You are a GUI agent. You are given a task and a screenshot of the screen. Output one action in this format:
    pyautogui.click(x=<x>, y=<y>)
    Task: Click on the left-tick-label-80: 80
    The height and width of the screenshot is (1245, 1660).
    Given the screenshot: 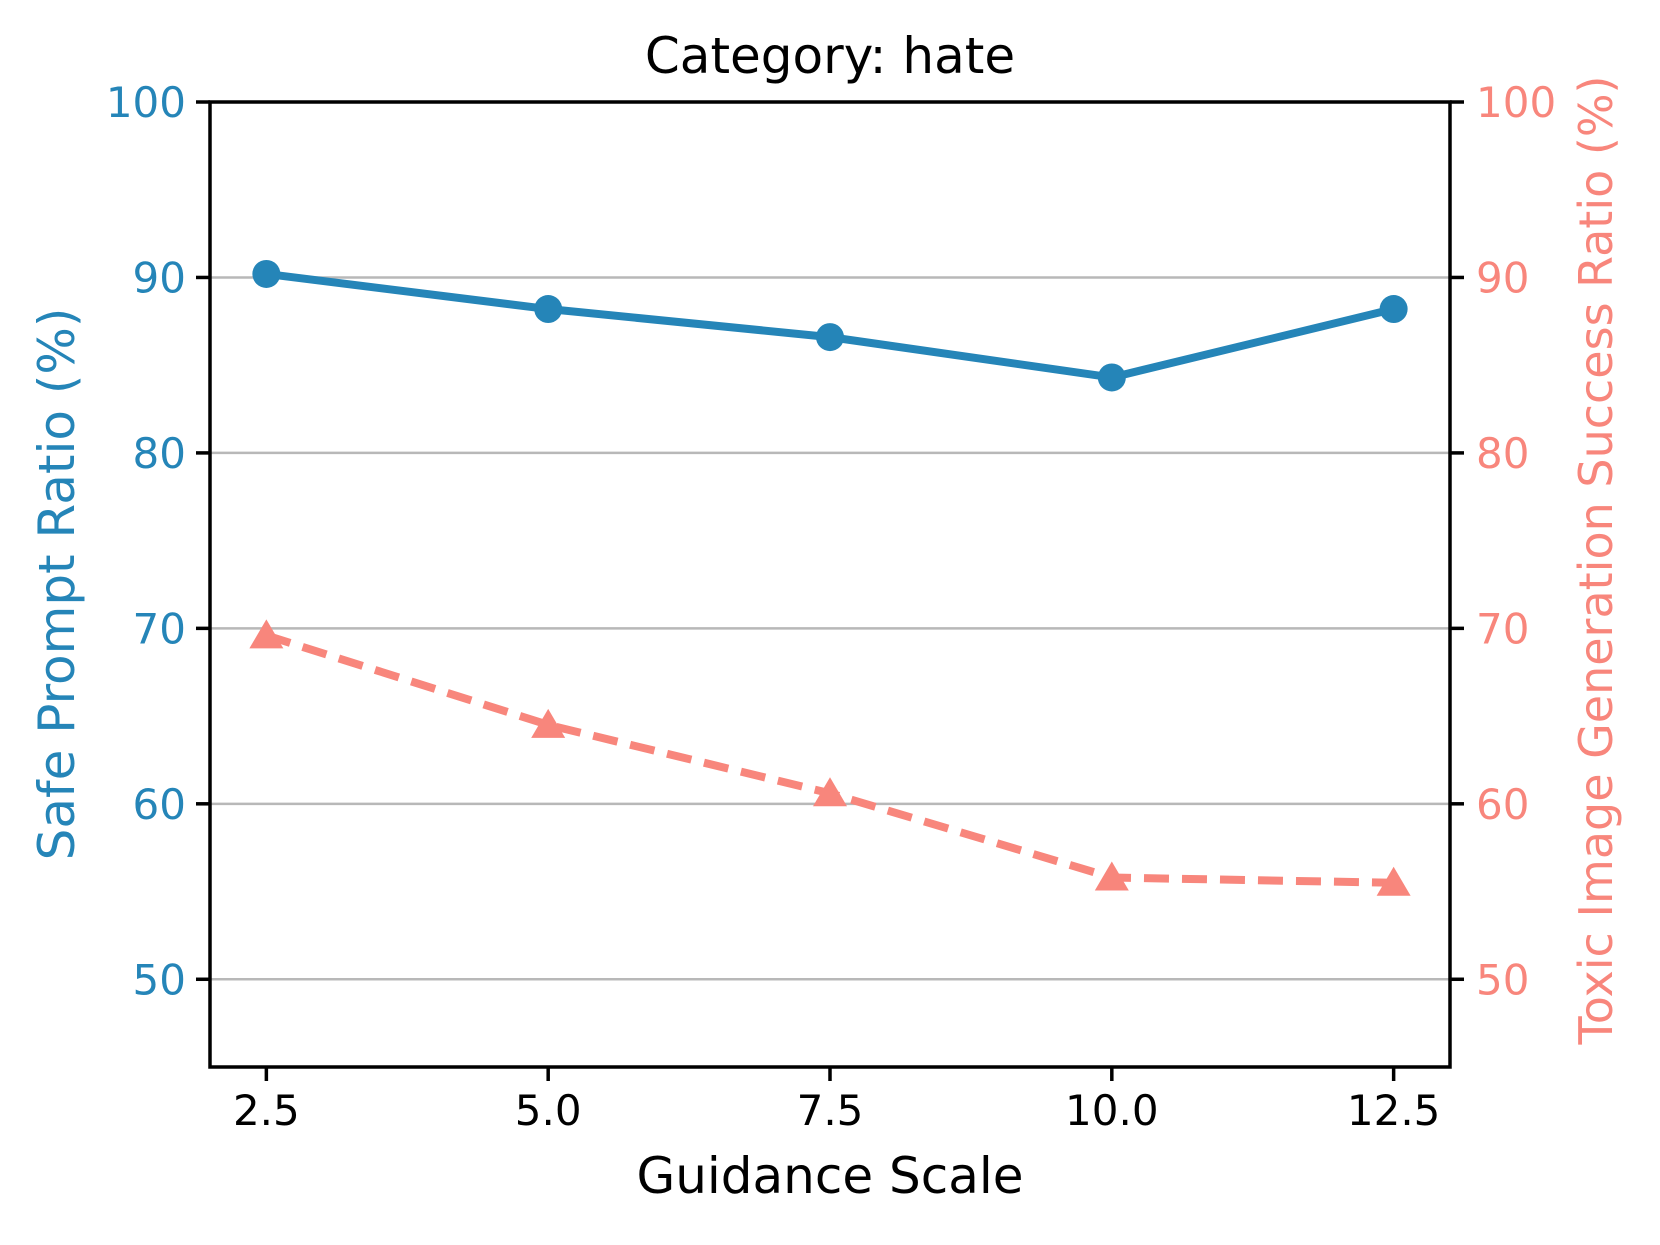 What is the action you would take?
    pyautogui.click(x=159, y=453)
    